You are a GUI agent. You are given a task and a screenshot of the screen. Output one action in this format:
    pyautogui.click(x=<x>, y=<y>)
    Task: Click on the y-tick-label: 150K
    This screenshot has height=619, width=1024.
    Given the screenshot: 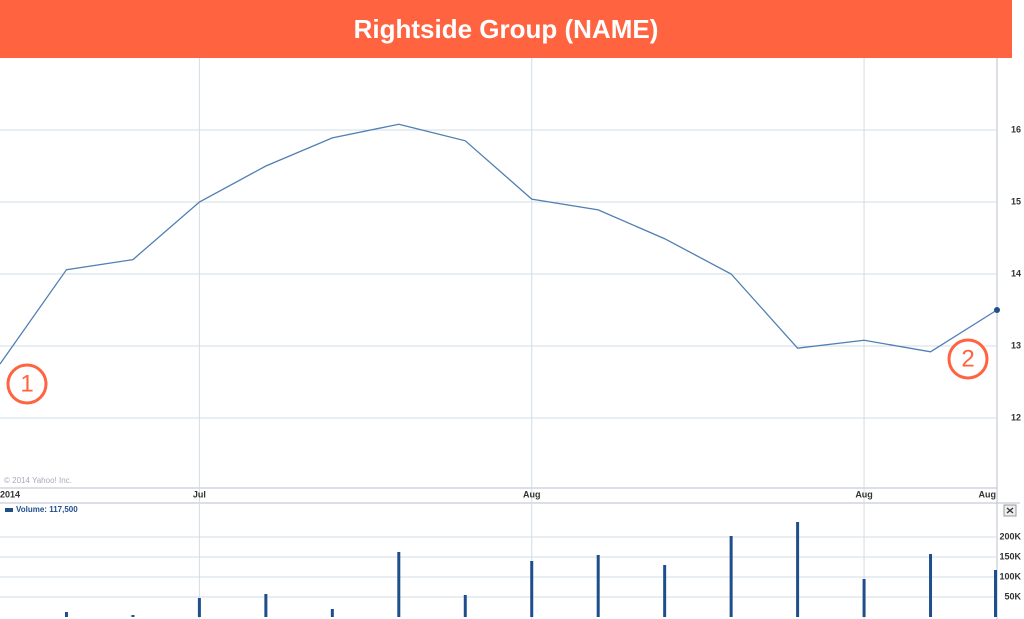 What is the action you would take?
    pyautogui.click(x=1010, y=556)
    